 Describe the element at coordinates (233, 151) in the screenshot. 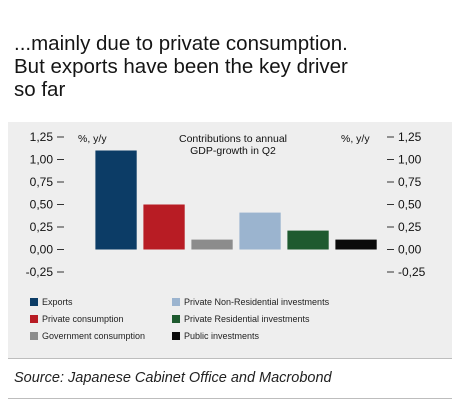

I see `chart-title-line-2: GDP-growth in Q2` at that location.